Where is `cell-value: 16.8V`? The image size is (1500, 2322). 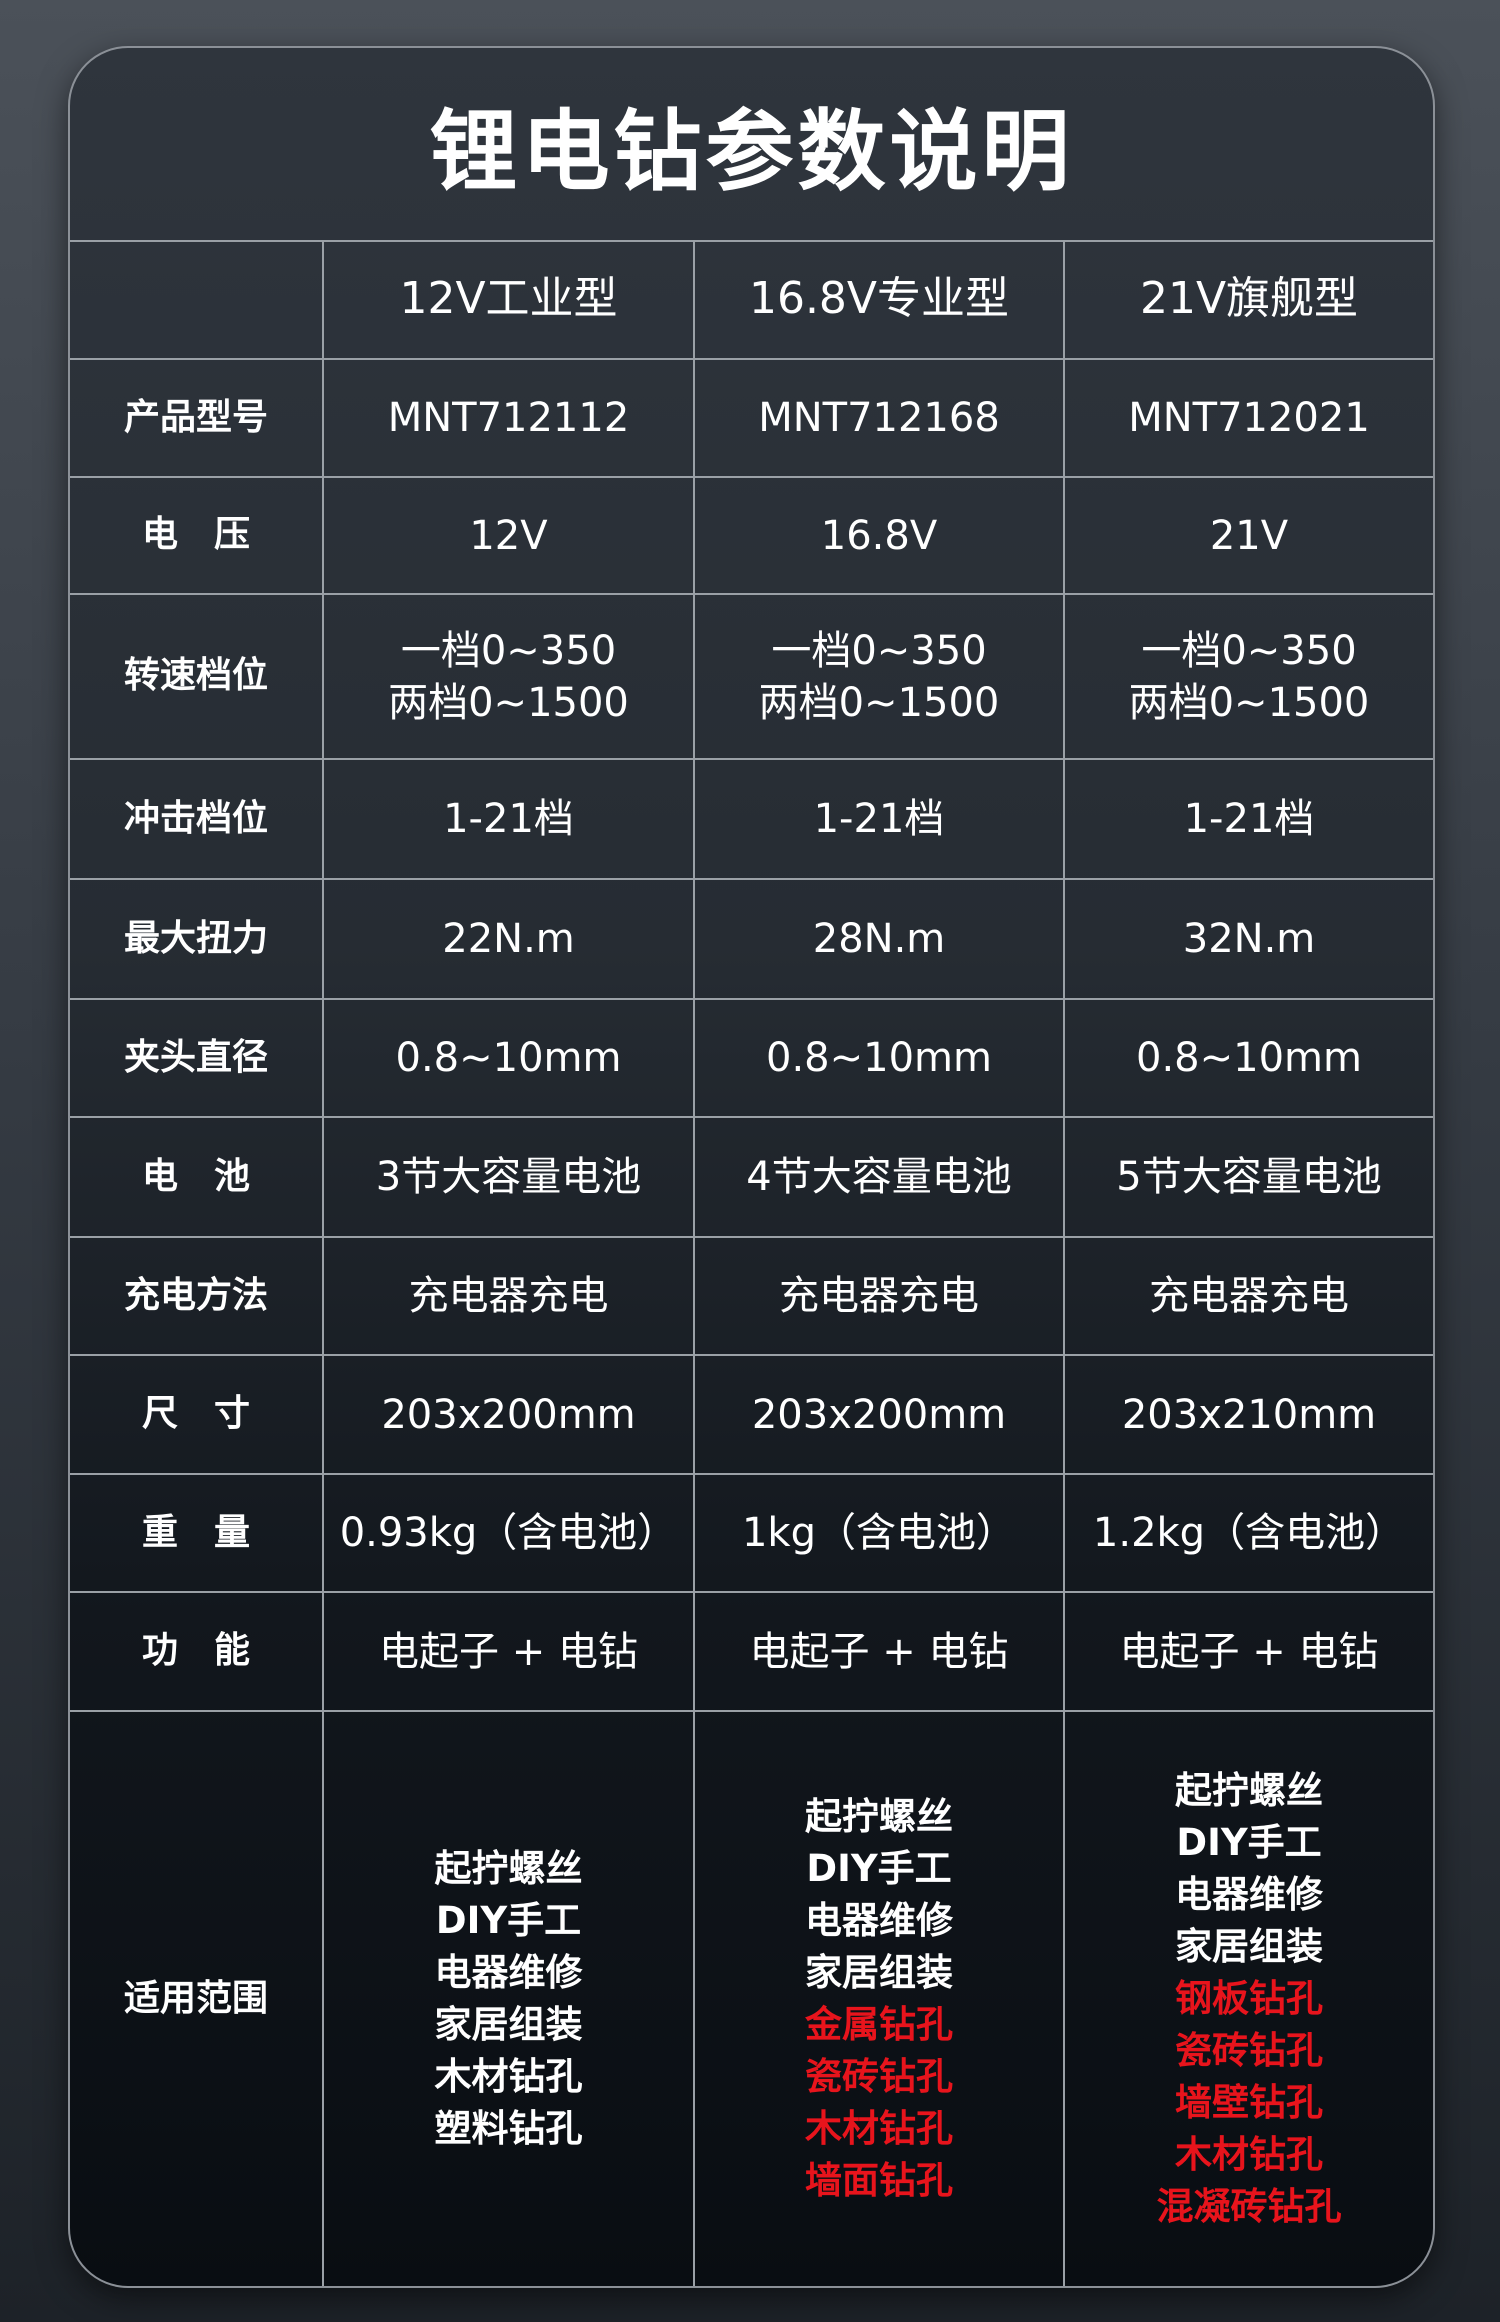 cell-value: 16.8V is located at coordinates (879, 535).